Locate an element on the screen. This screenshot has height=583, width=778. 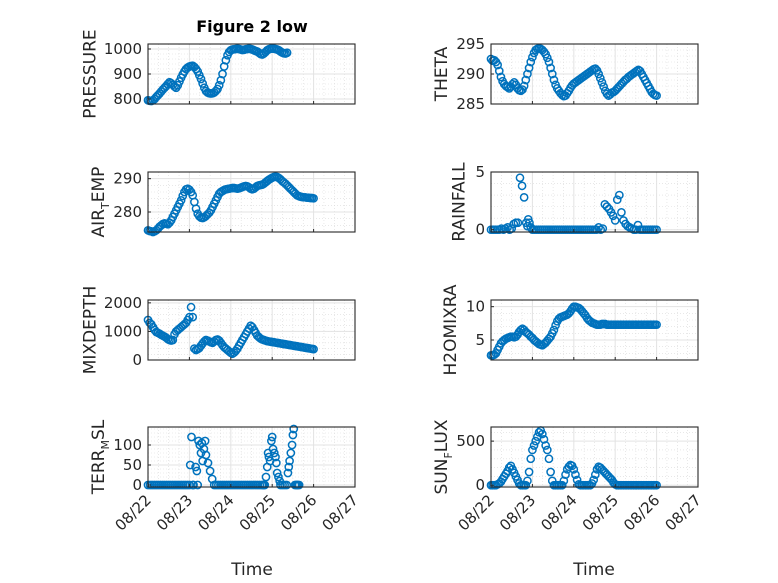
y-tick-label: 5 is located at coordinates (480, 172).